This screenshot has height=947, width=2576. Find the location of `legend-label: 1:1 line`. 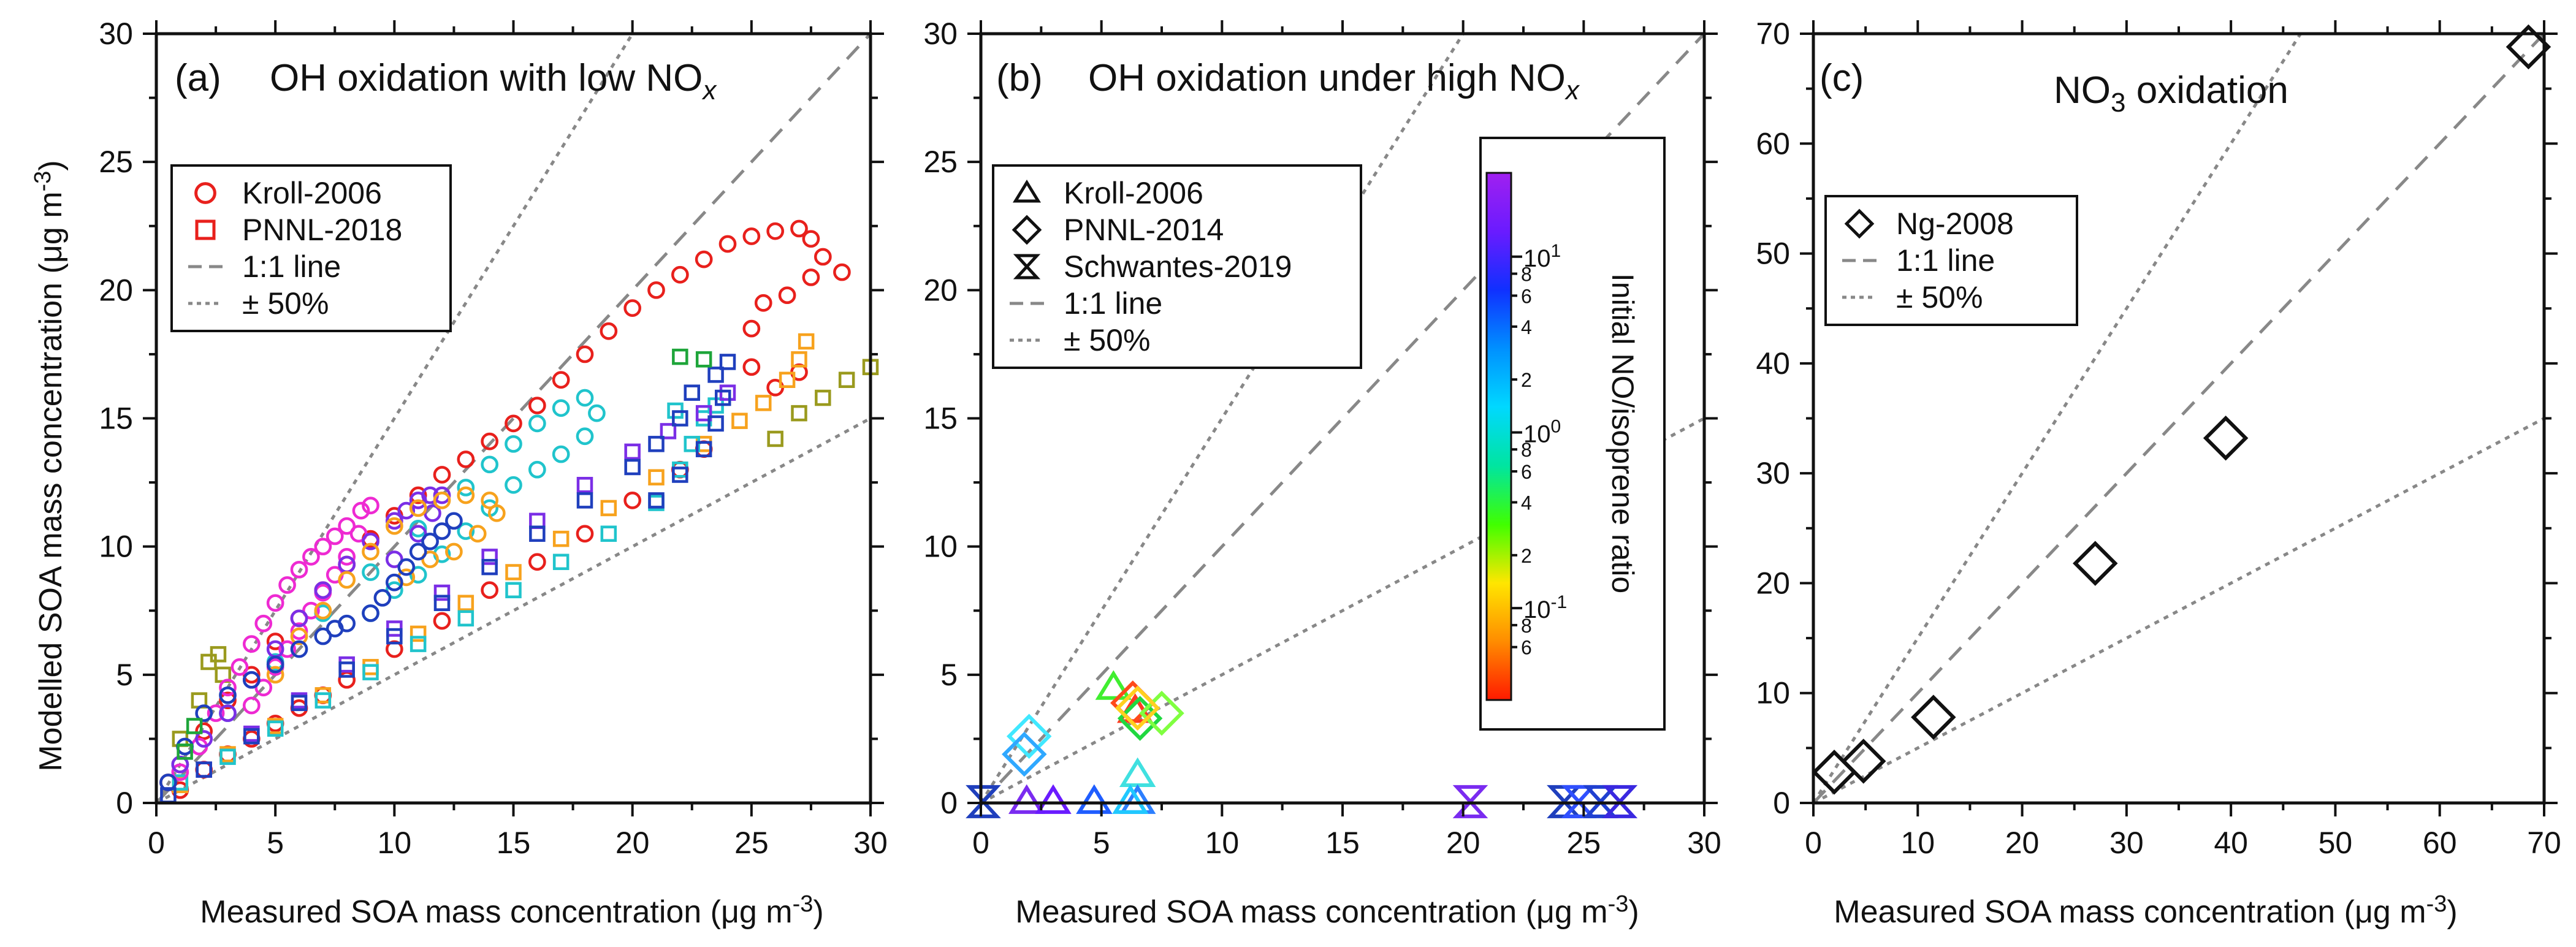

legend-label: 1:1 line is located at coordinates (291, 266).